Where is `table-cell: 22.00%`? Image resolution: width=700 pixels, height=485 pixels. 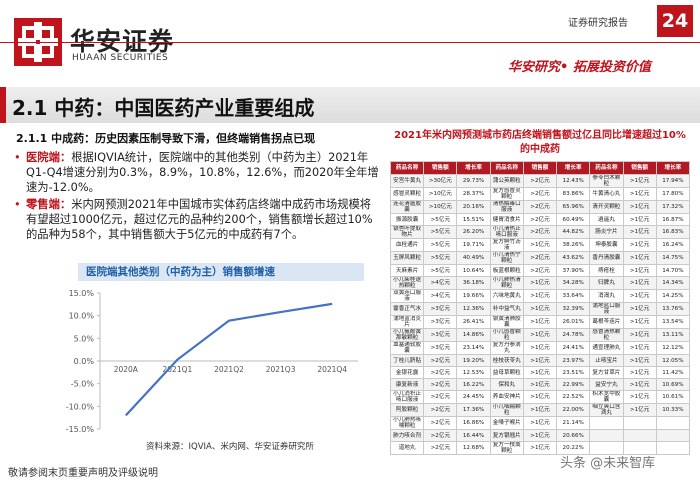
table-cell: 22.00% is located at coordinates (573, 410).